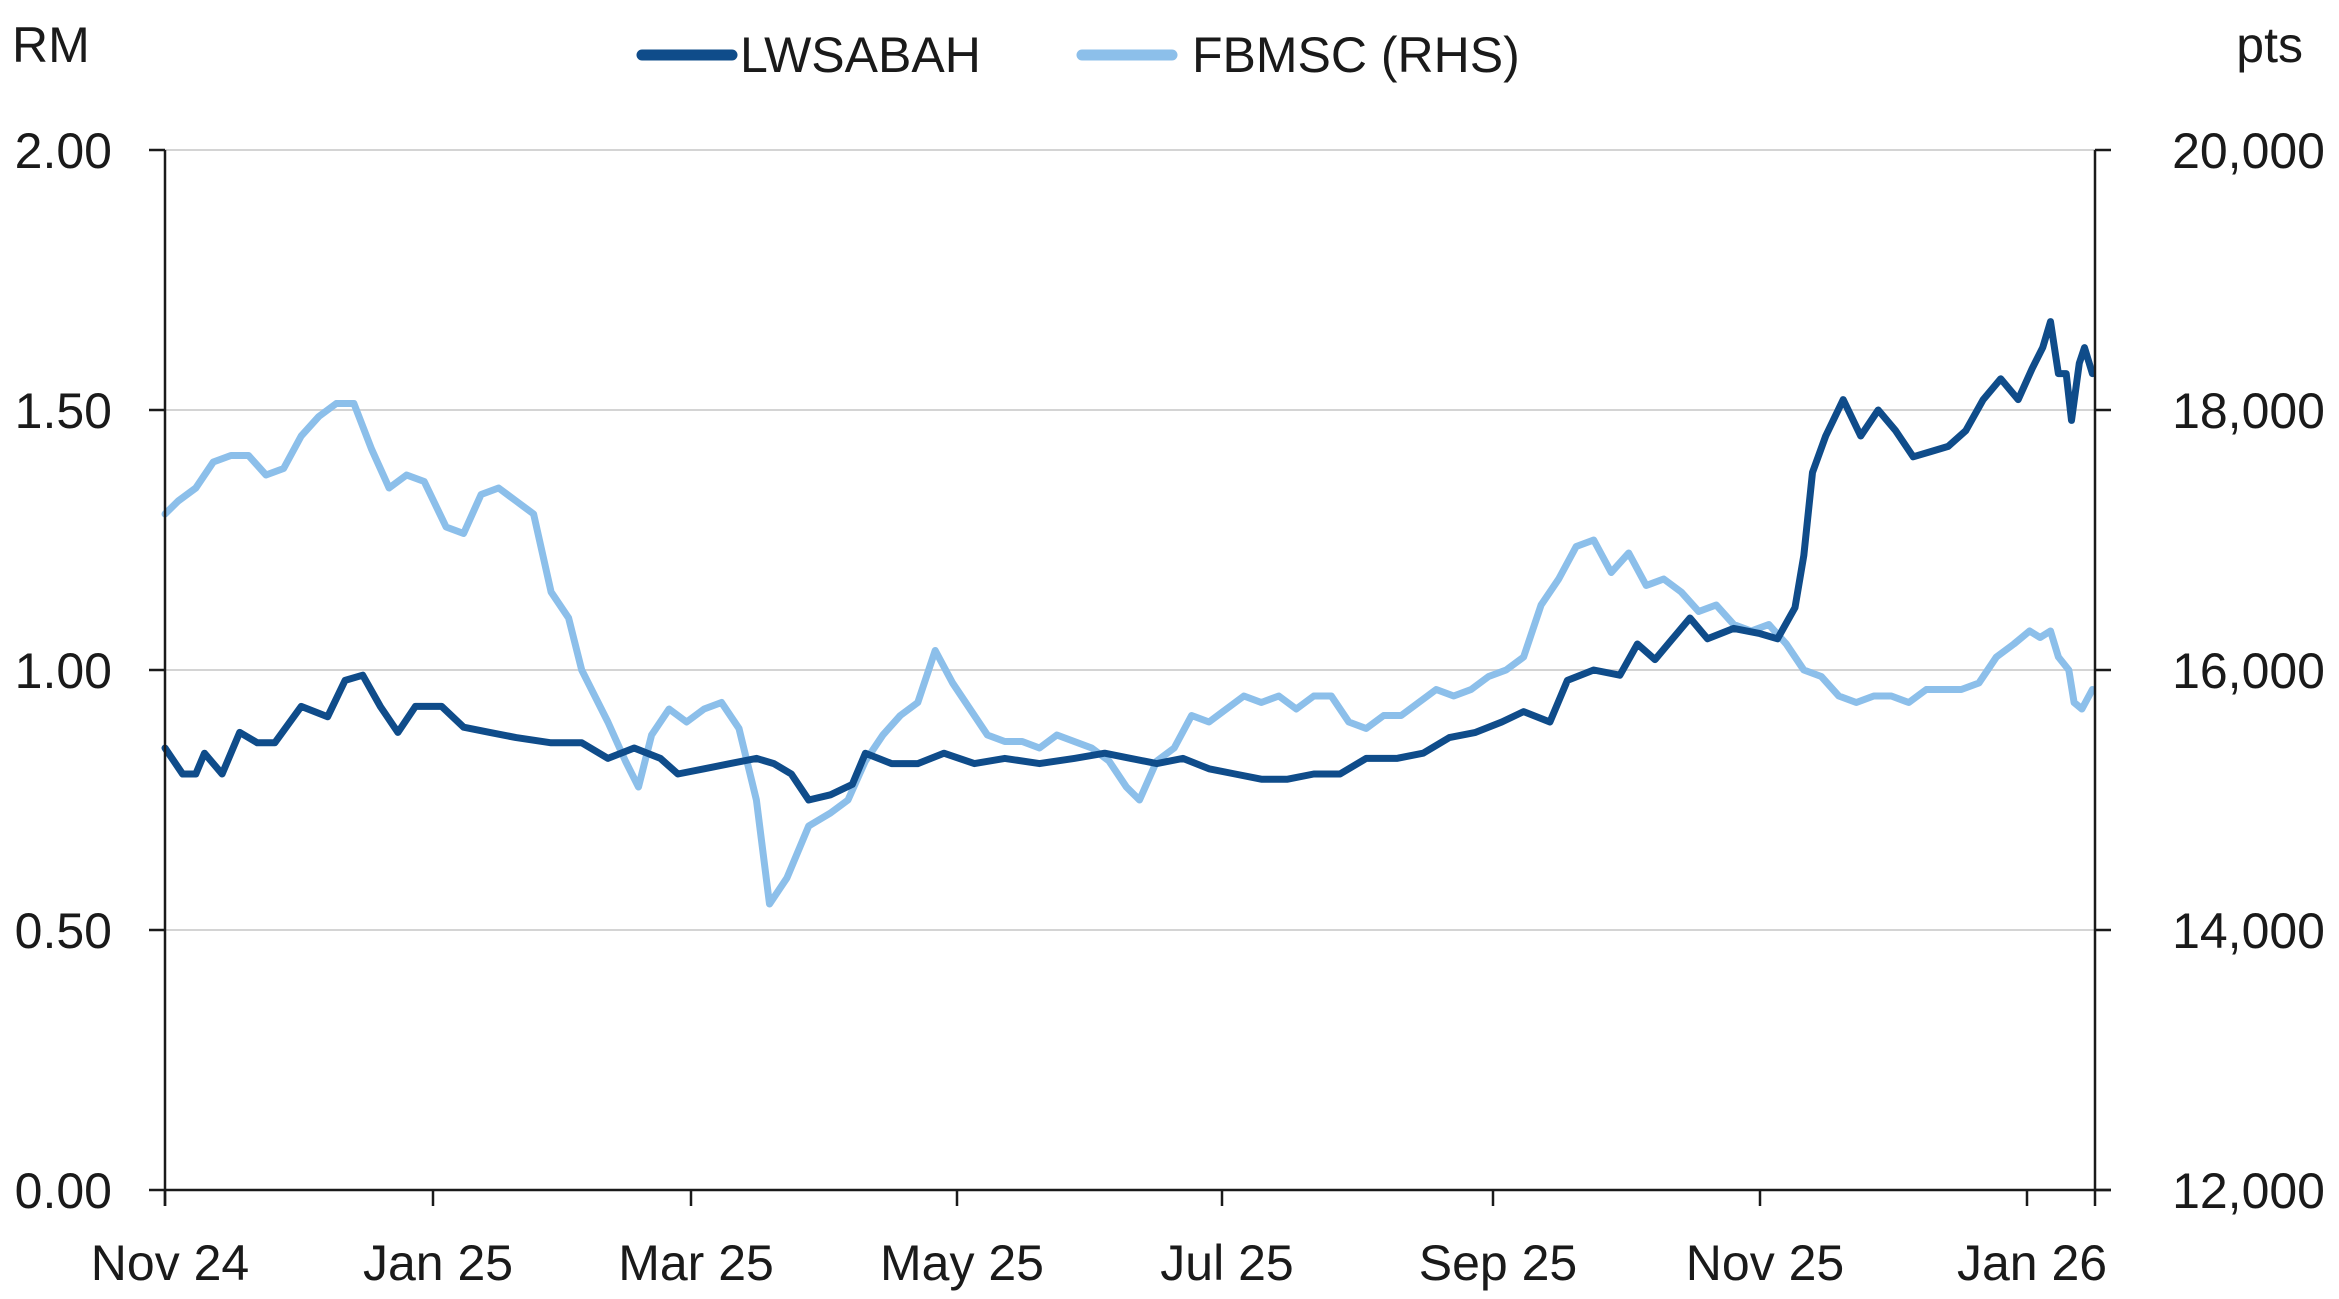  Describe the element at coordinates (860, 55) in the screenshot. I see `legend-label-lwsabah: LWSABAH` at that location.